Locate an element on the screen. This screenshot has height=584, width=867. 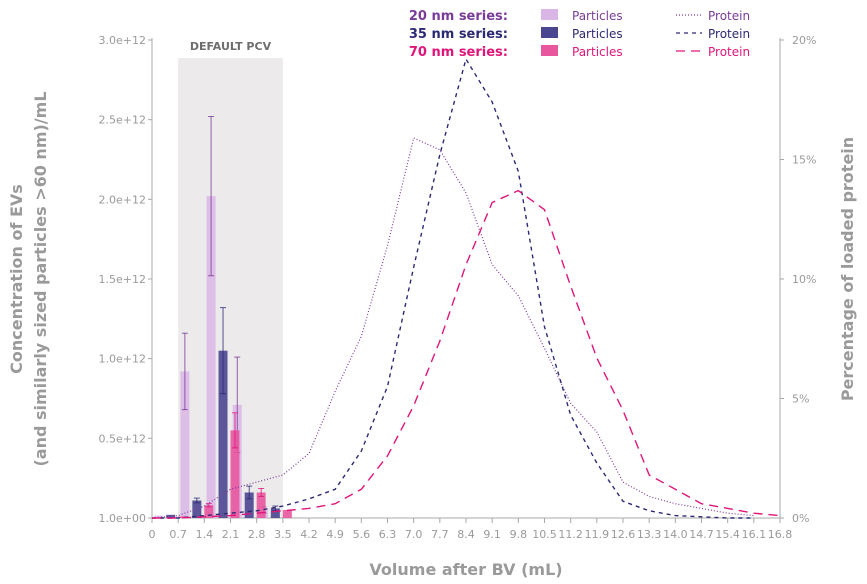
x-tick-label: 6.3 is located at coordinates (388, 534).